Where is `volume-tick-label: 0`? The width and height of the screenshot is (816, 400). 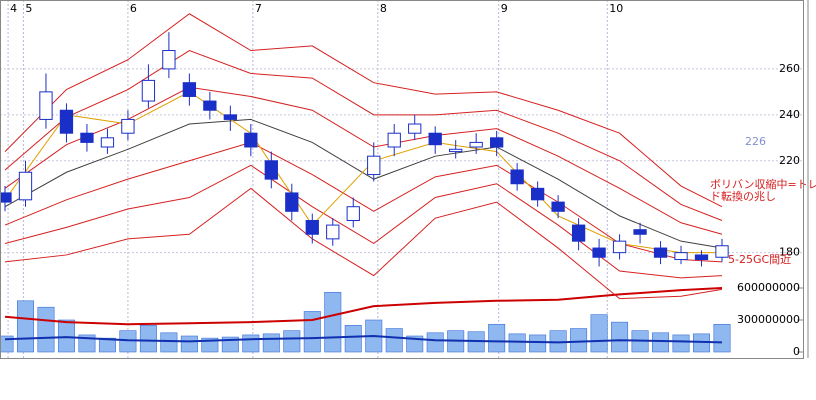 volume-tick-label: 0 is located at coordinates (796, 351).